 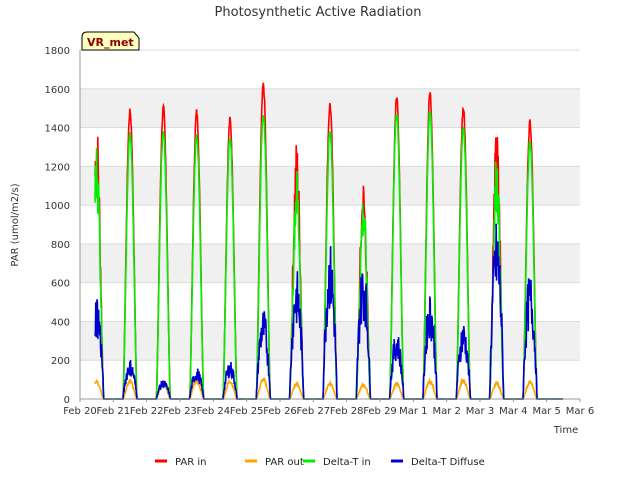 I want to click on site-badge: VR_met, so click(x=110, y=41).